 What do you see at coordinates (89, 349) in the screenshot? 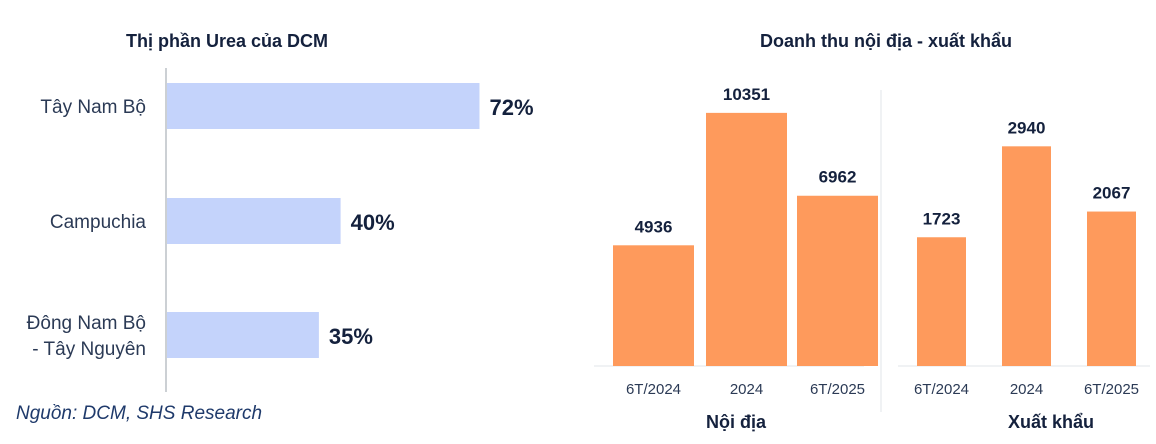
I see `category-label-market-share-2-line-1: - Tây Nguyên` at bounding box center [89, 349].